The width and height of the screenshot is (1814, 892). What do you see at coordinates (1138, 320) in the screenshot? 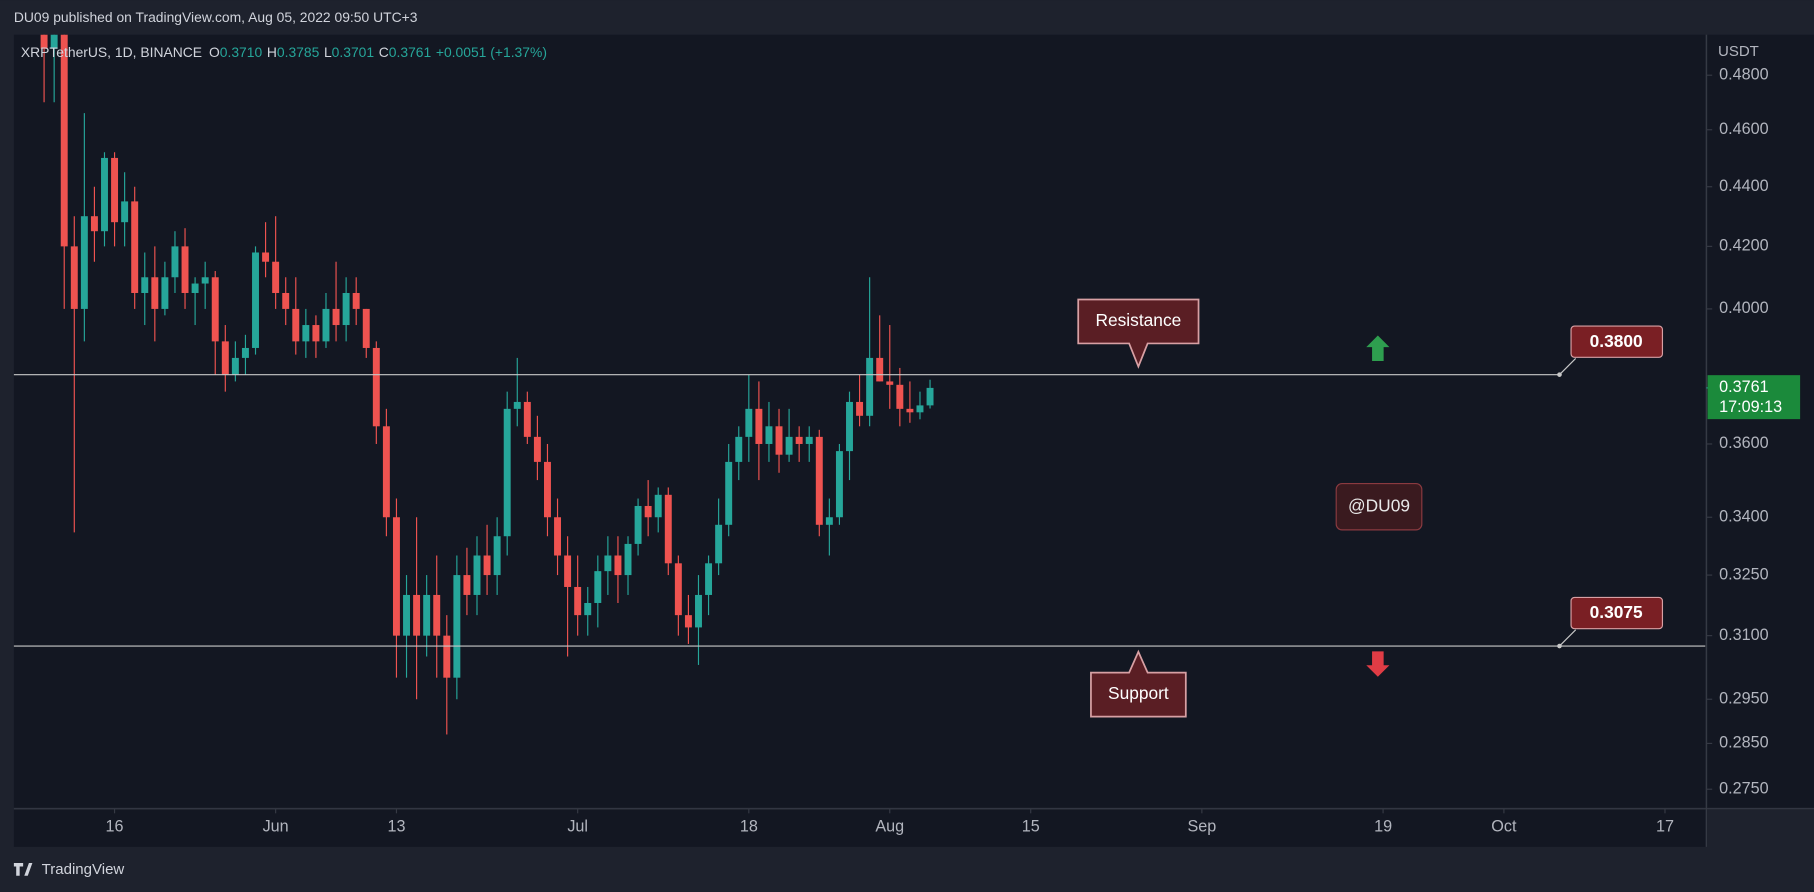
I see `callout-label: Resistance` at bounding box center [1138, 320].